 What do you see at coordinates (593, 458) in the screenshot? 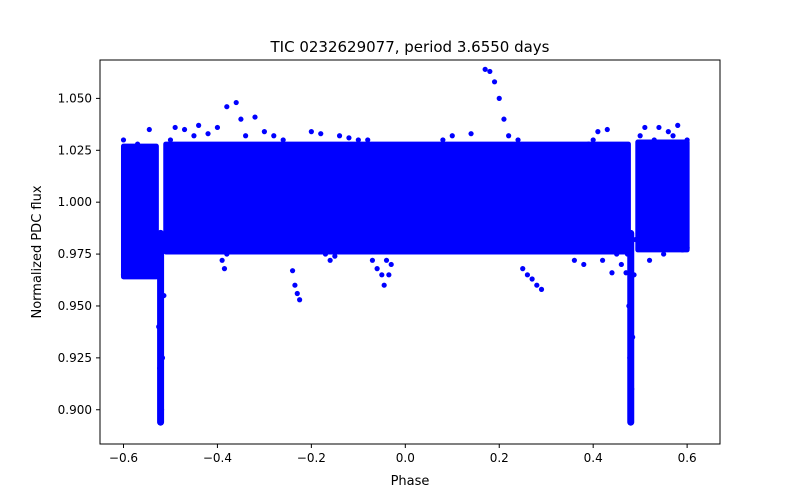
I see `x-tick-label: 0.4` at bounding box center [593, 458].